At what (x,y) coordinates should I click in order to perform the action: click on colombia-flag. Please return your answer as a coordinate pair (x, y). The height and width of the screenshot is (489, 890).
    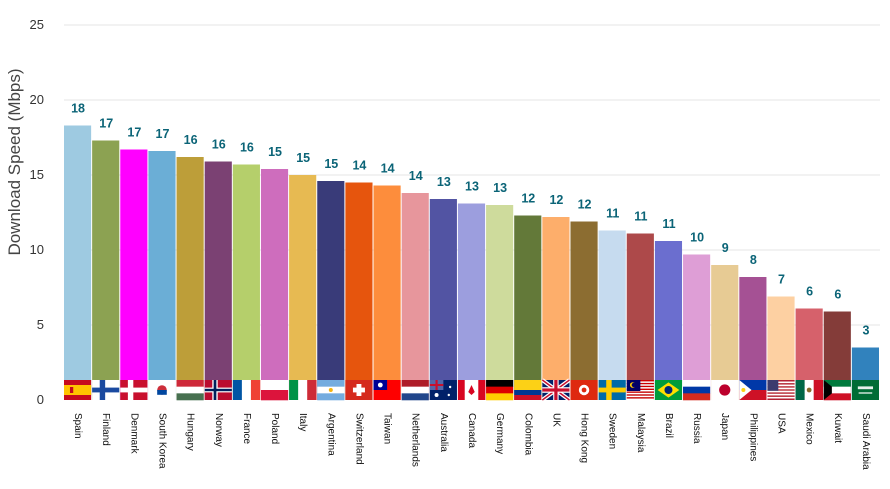
    Looking at the image, I should click on (528, 390).